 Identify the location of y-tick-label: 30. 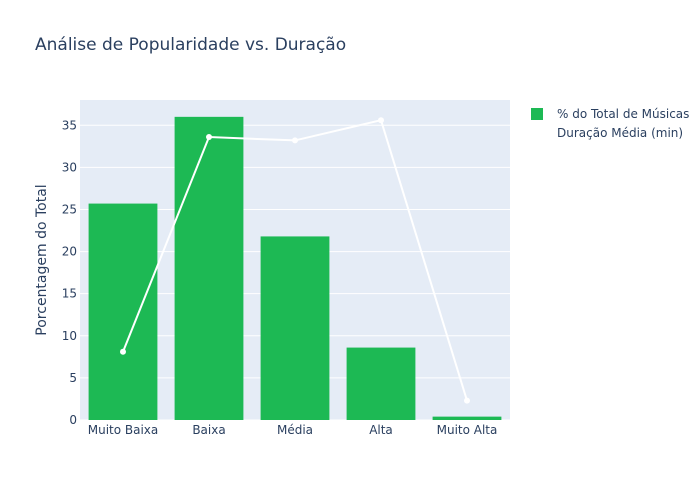
(69, 167).